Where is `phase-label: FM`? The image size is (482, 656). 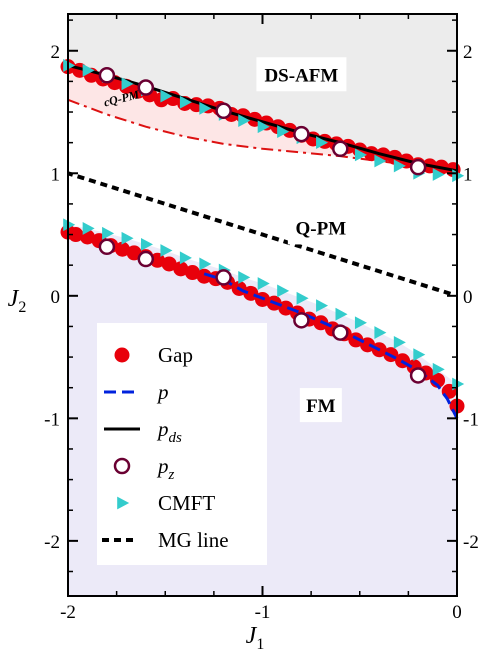 phase-label: FM is located at coordinates (321, 406).